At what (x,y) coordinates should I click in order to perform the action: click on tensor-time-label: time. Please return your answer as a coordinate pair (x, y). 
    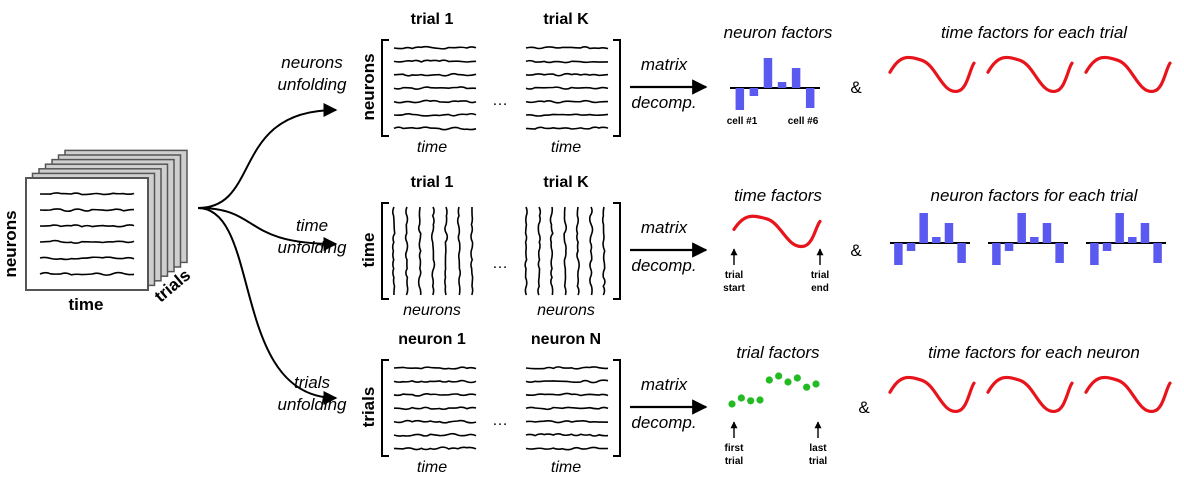
    Looking at the image, I should click on (86, 304).